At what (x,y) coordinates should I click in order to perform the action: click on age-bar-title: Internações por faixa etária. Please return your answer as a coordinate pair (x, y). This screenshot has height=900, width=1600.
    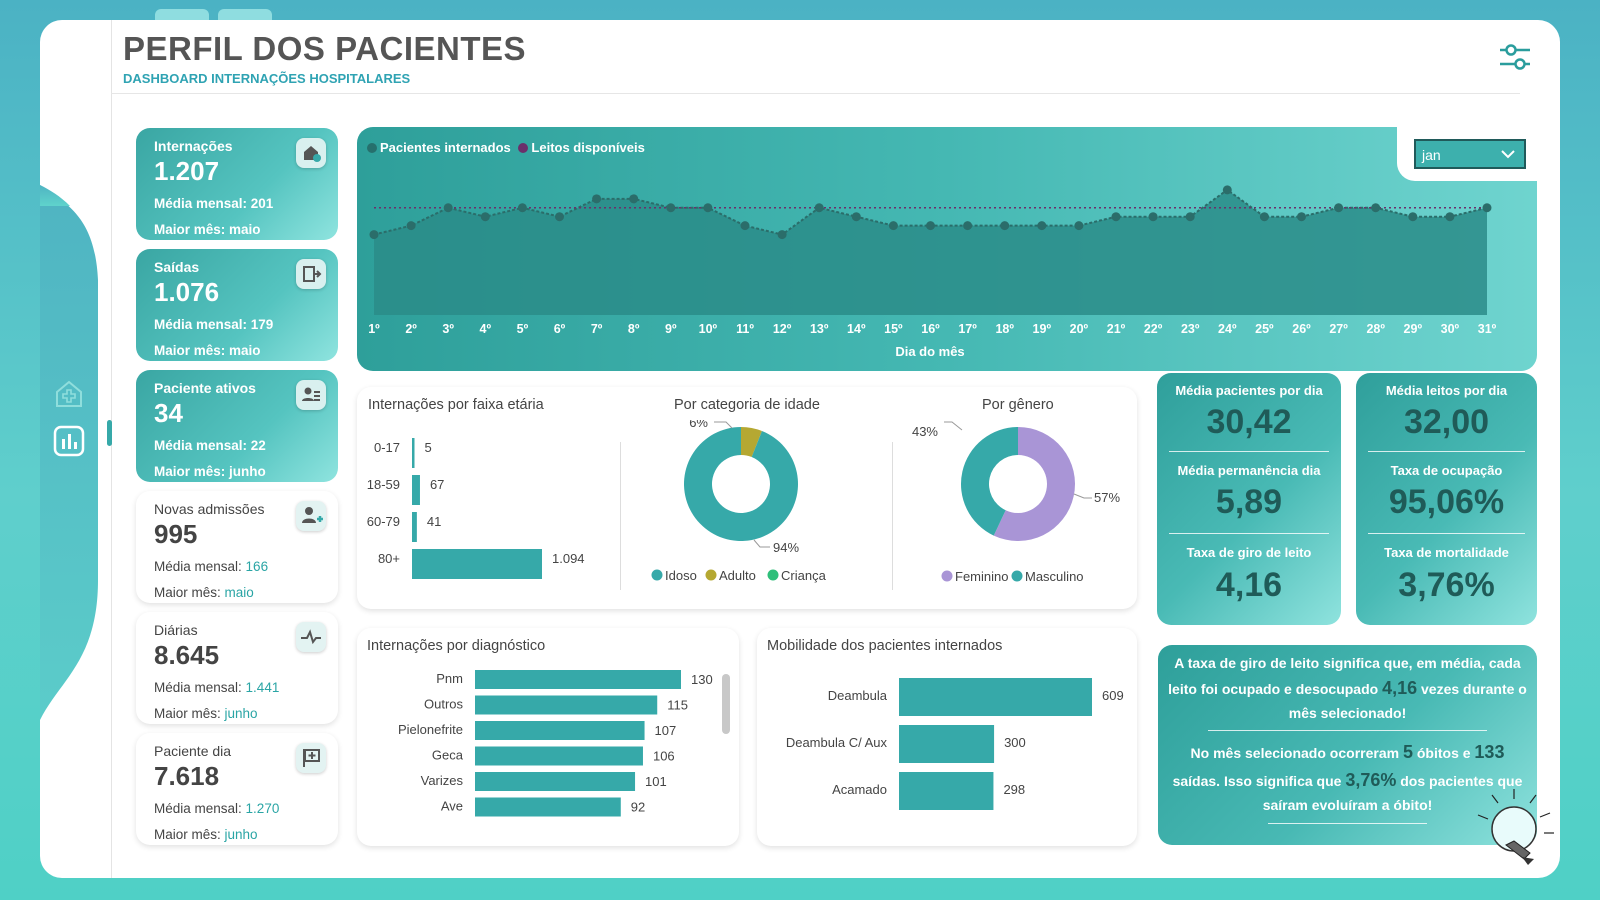
    Looking at the image, I should click on (456, 405).